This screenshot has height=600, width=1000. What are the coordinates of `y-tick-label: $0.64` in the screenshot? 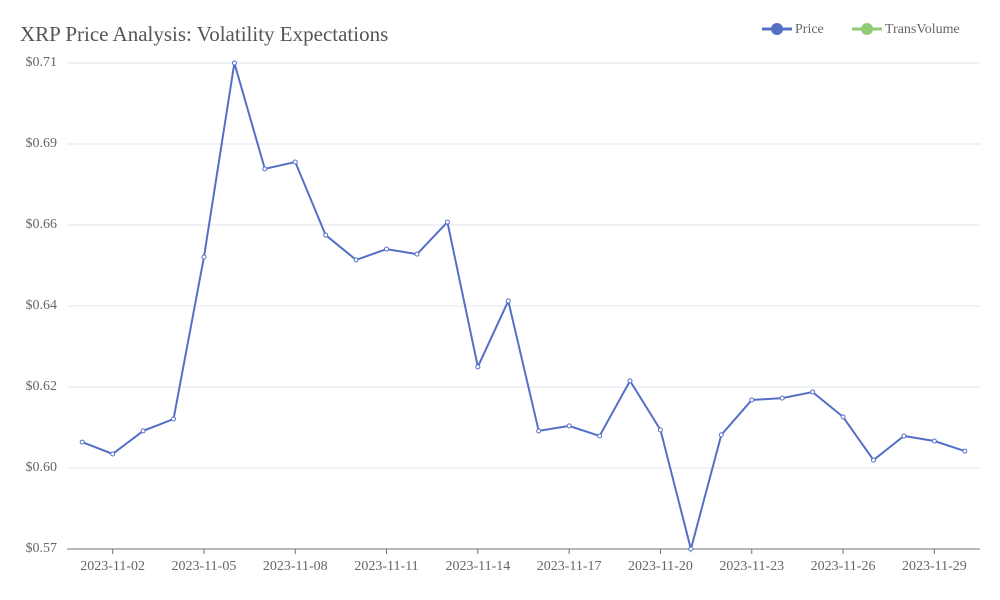 It's located at (42, 305).